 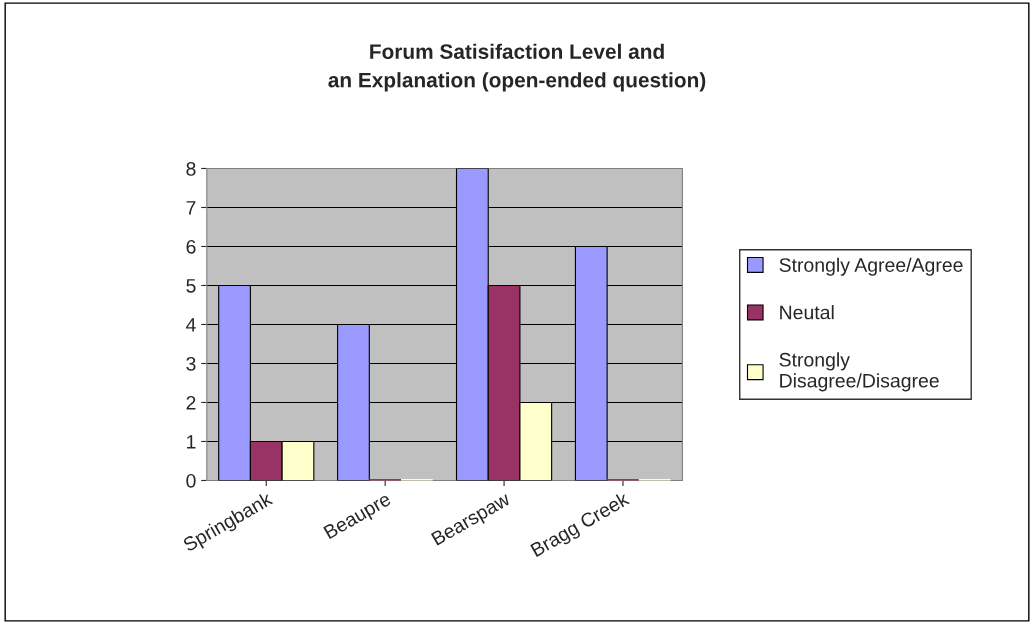 What do you see at coordinates (191, 168) in the screenshot?
I see `y-tick-label: 8` at bounding box center [191, 168].